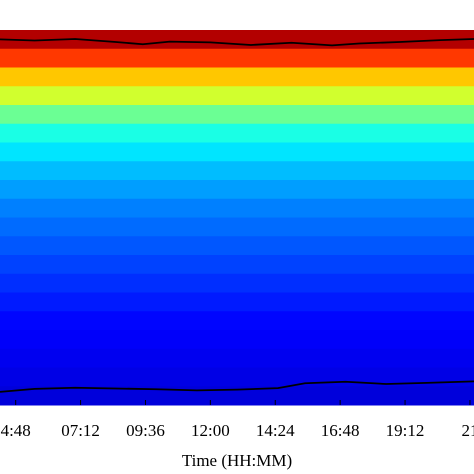 The image size is (474, 474). Describe the element at coordinates (340, 430) in the screenshot. I see `x-tick-label: 16:48` at that location.